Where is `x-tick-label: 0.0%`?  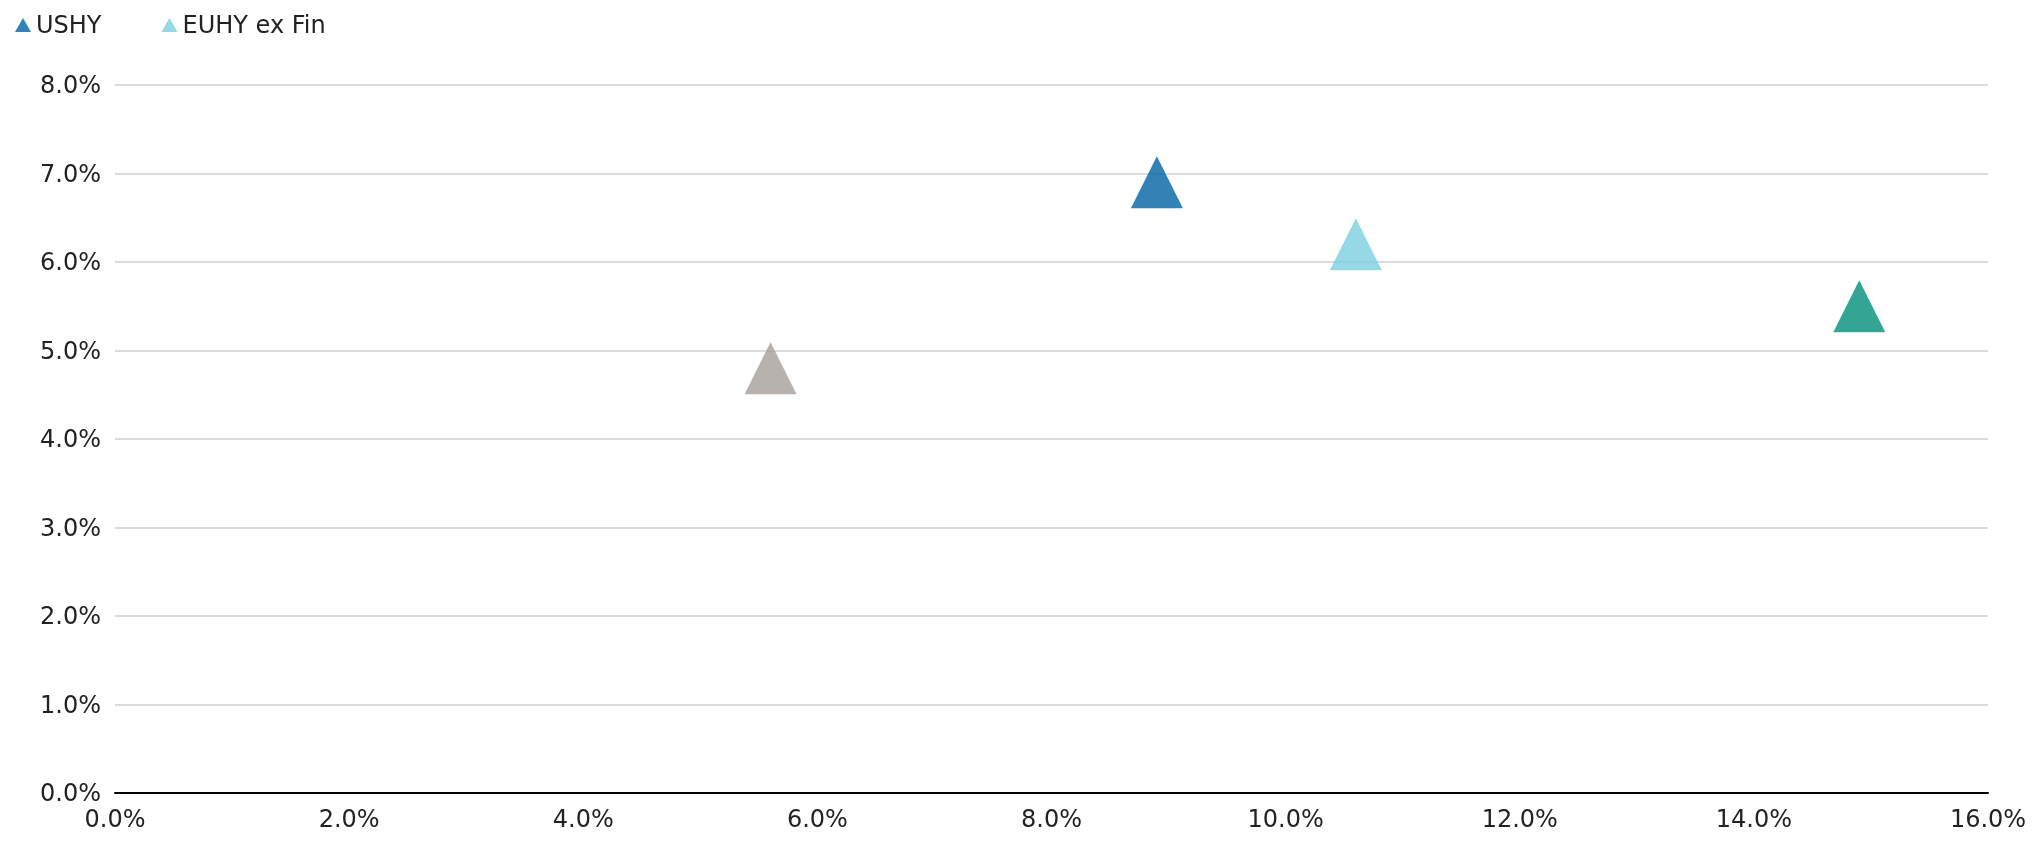
x-tick-label: 0.0% is located at coordinates (115, 819).